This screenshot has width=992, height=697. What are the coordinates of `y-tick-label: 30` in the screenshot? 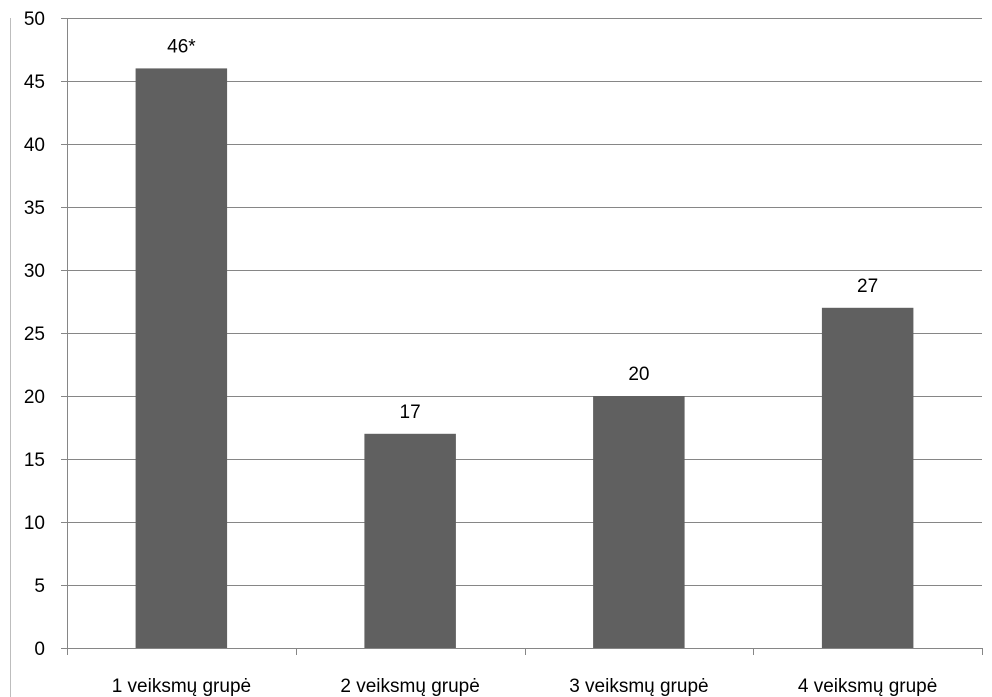 It's located at (34, 271).